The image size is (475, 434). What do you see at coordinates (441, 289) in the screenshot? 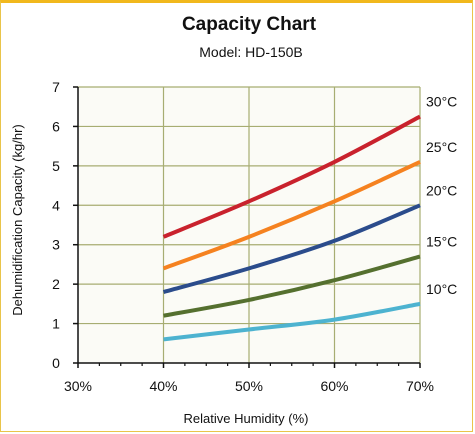
I see `series-label: 10°C` at bounding box center [441, 289].